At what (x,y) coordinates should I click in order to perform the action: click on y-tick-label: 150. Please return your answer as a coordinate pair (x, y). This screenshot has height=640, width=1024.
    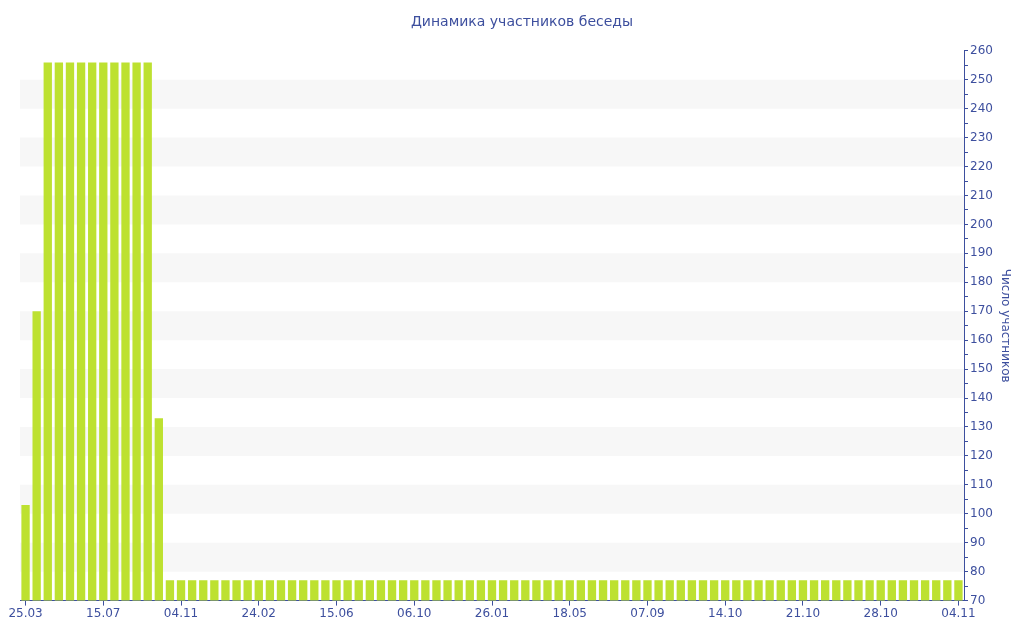
    Looking at the image, I should click on (981, 368).